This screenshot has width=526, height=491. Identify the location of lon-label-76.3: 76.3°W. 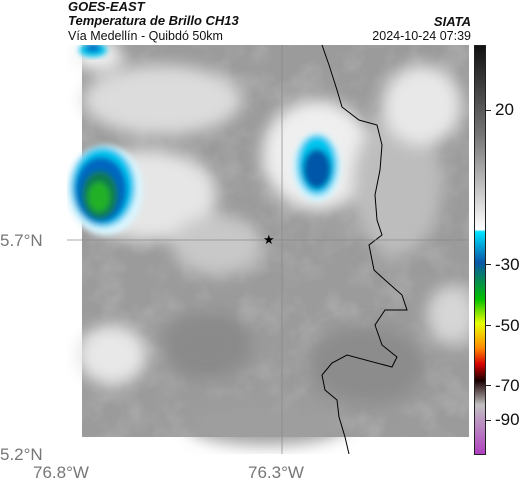
(276, 472).